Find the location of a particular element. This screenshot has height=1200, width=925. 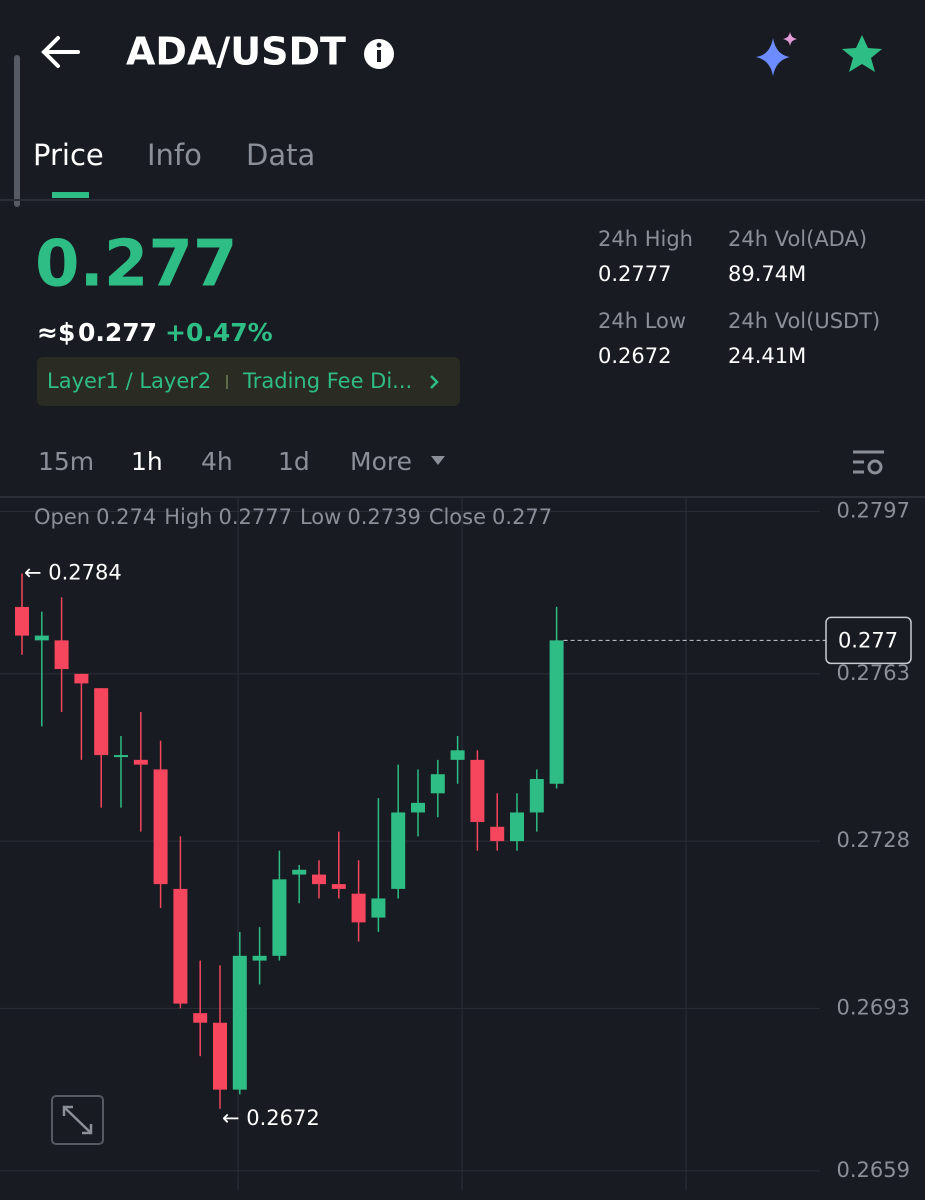

ohlc-value: 0.277 is located at coordinates (522, 517).